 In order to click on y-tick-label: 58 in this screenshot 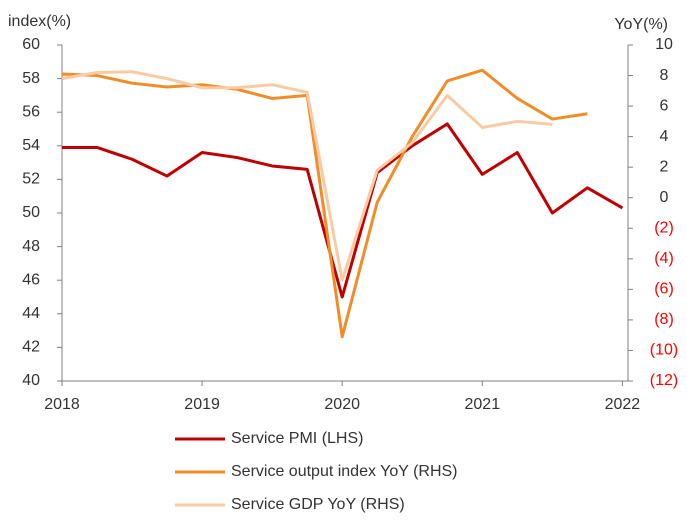, I will do `click(31, 78)`.